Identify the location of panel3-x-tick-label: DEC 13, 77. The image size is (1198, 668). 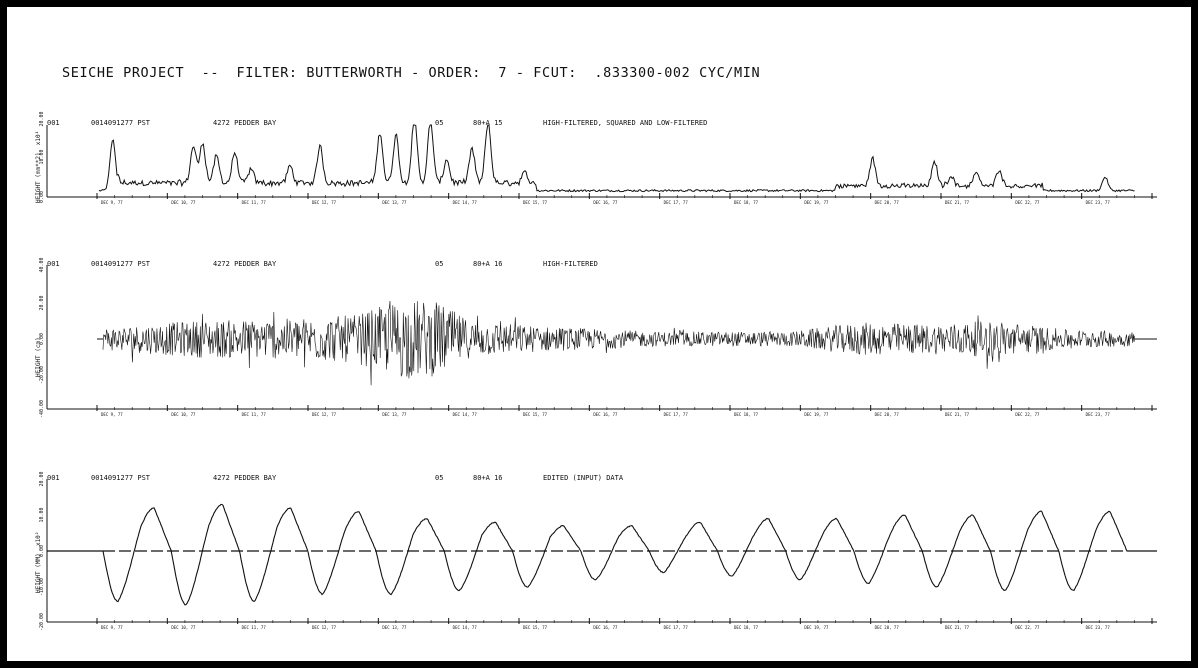
(394, 627).